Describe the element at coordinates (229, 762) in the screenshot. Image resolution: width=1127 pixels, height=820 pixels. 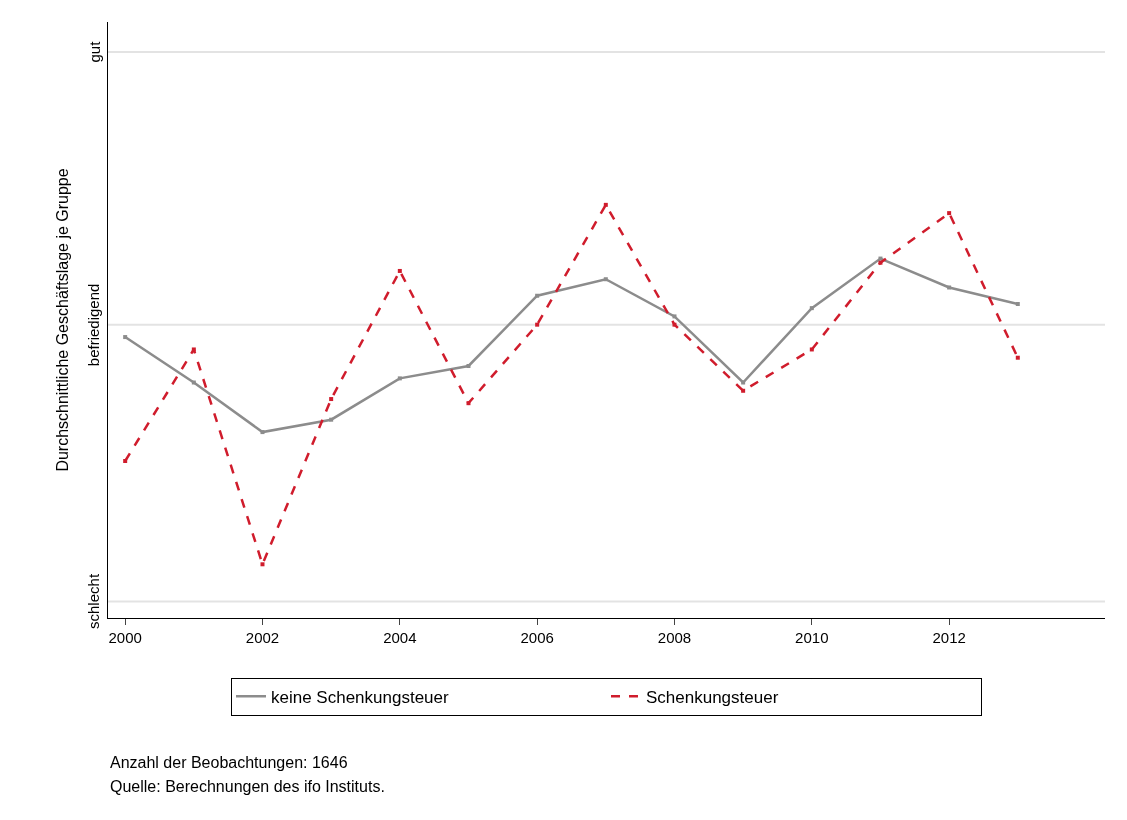
I see `text: Anzahl der Beobachtungen: 1646` at that location.